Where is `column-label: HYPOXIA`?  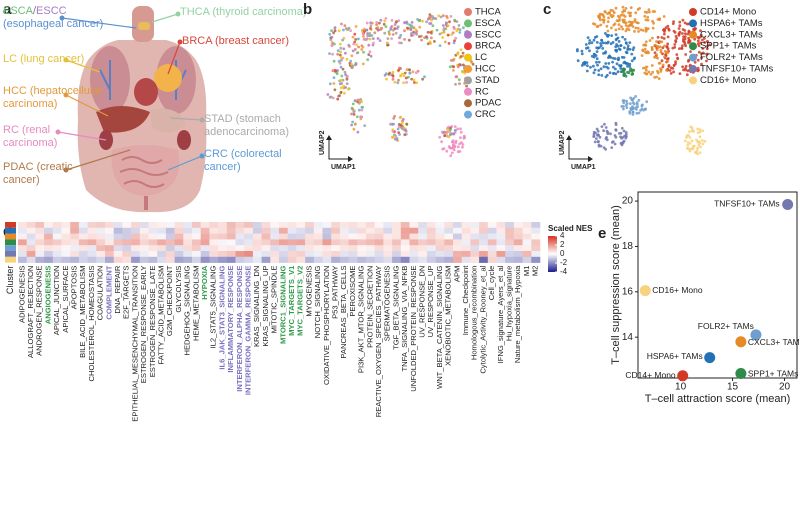 column-label: HYPOXIA is located at coordinates (204, 282).